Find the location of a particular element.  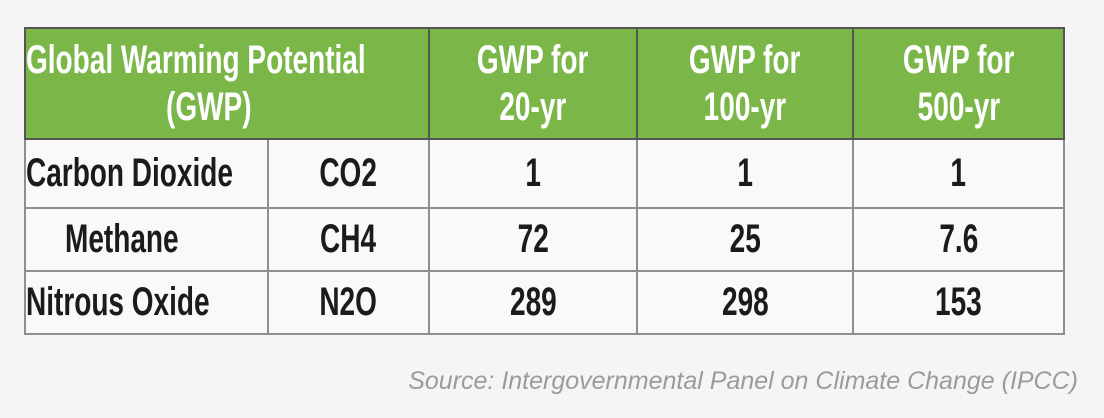

cell-gas-formula: N2O is located at coordinates (348, 302).